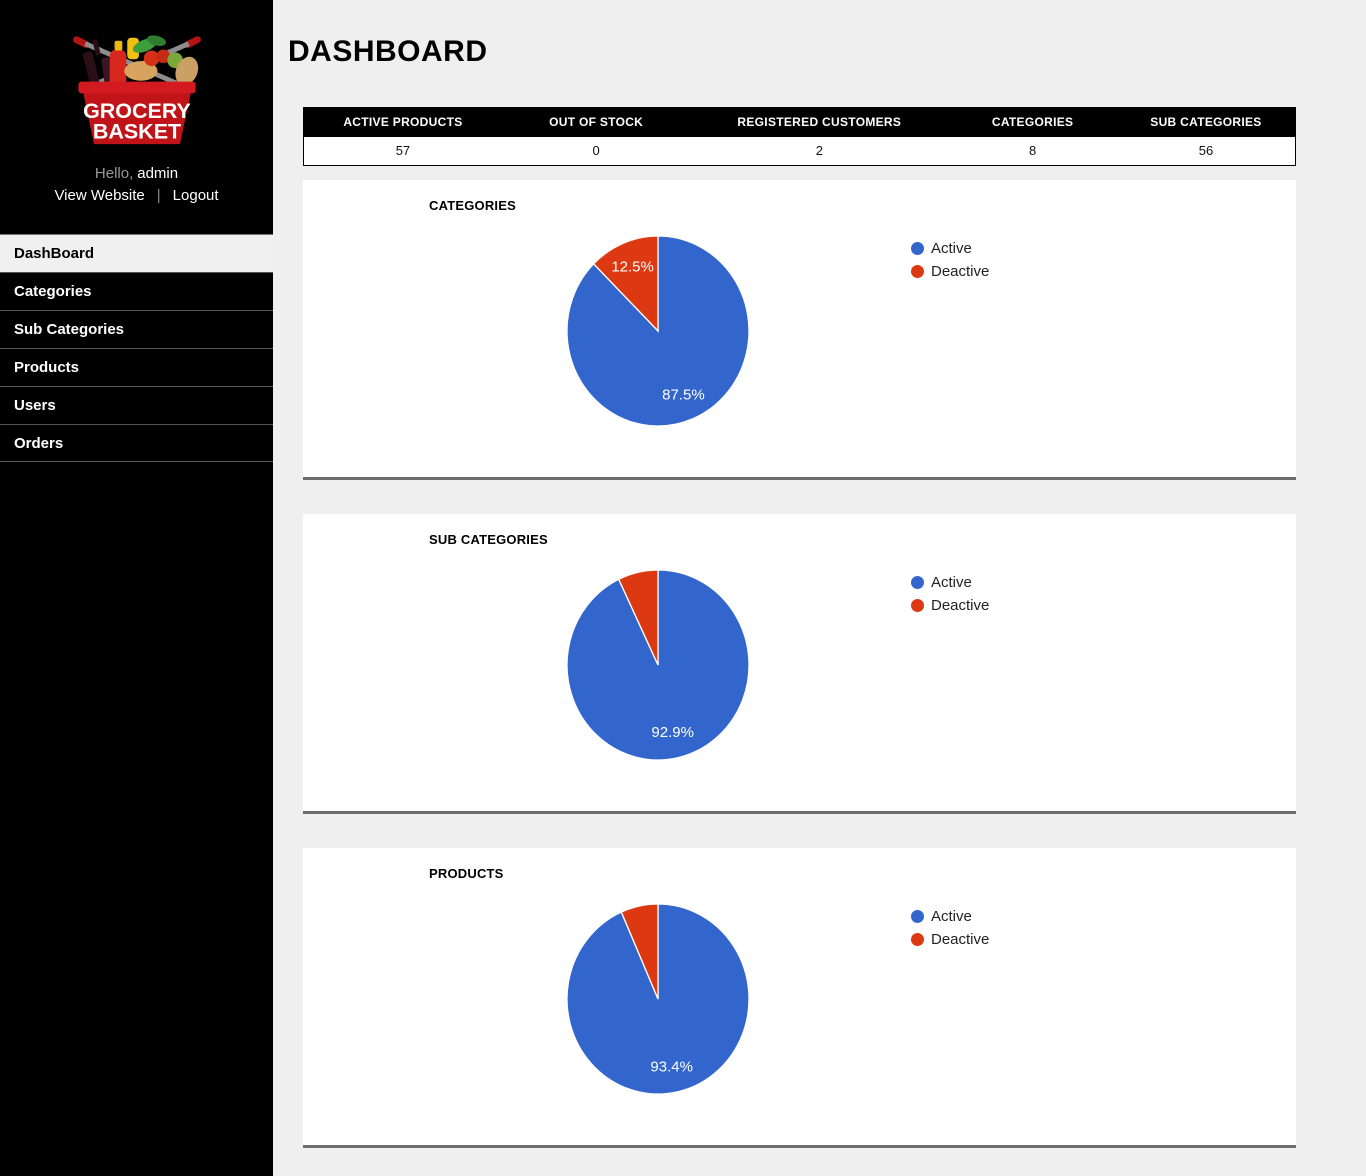 The height and width of the screenshot is (1176, 1366). What do you see at coordinates (632, 266) in the screenshot?
I see `pie-slice-label-deactive: 12.5%` at bounding box center [632, 266].